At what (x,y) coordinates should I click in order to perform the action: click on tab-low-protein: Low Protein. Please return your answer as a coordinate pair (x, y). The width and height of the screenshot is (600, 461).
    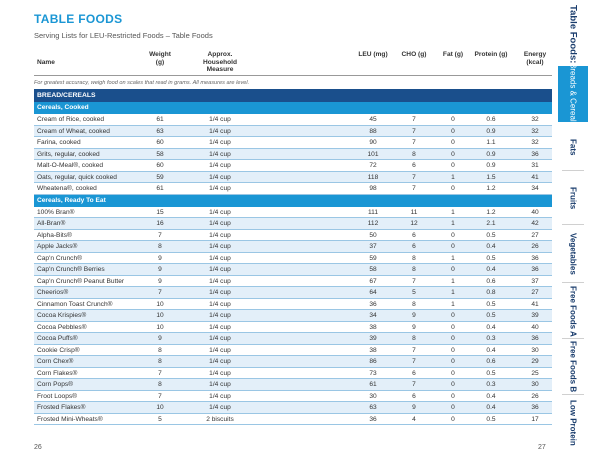
    Looking at the image, I should click on (573, 423).